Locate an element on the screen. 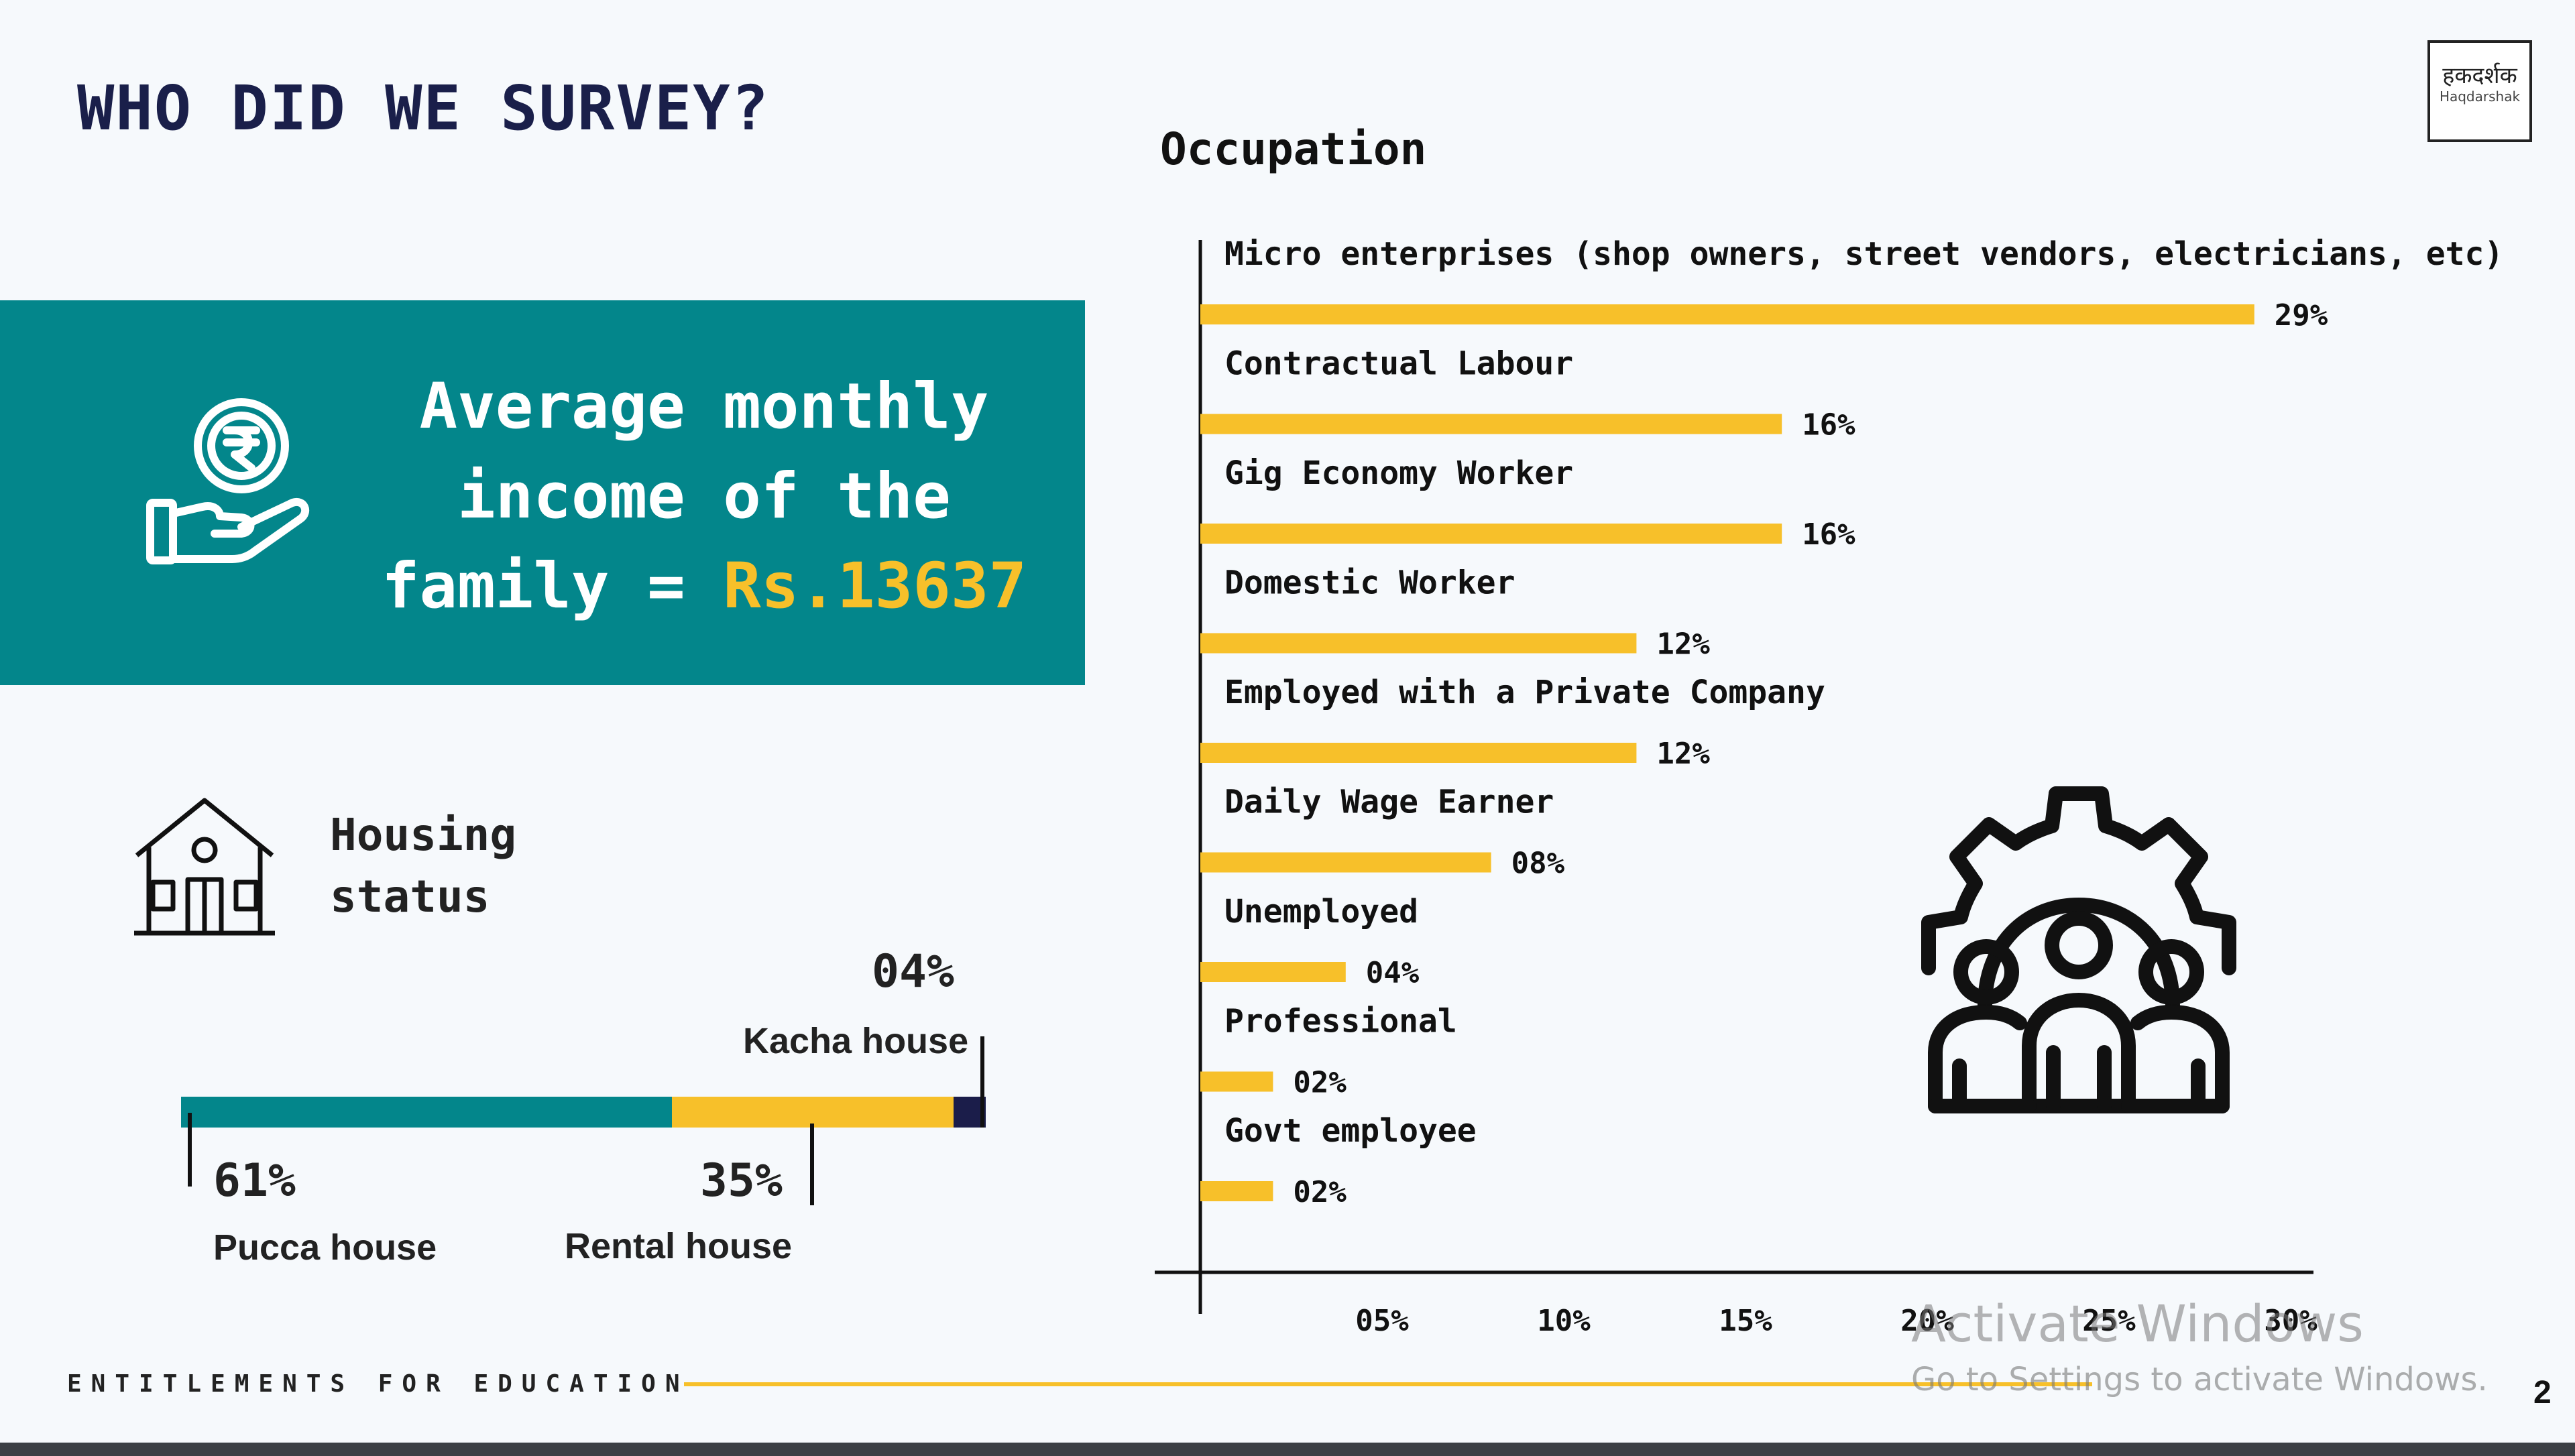  category-label-2: Gig Economy Worker is located at coordinates (1398, 473).